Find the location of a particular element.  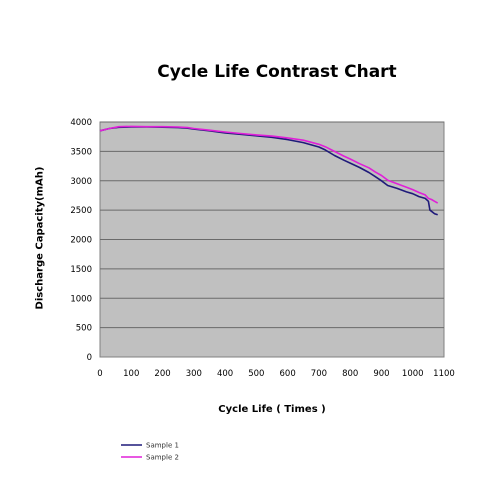

y-tick-label: 1500 is located at coordinates (81, 270).